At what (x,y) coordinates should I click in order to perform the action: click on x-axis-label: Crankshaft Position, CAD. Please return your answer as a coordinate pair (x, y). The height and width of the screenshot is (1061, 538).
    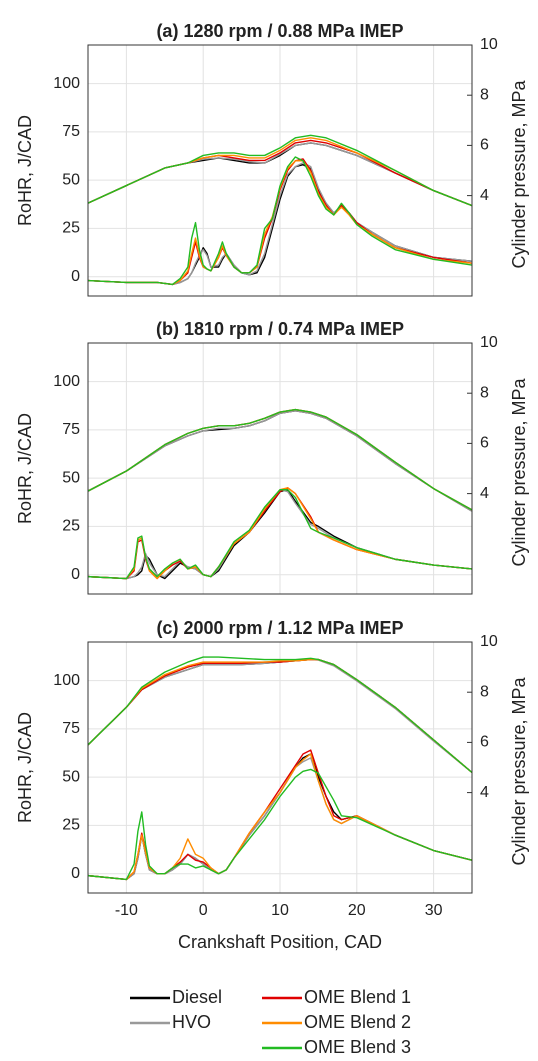
    Looking at the image, I should click on (280, 942).